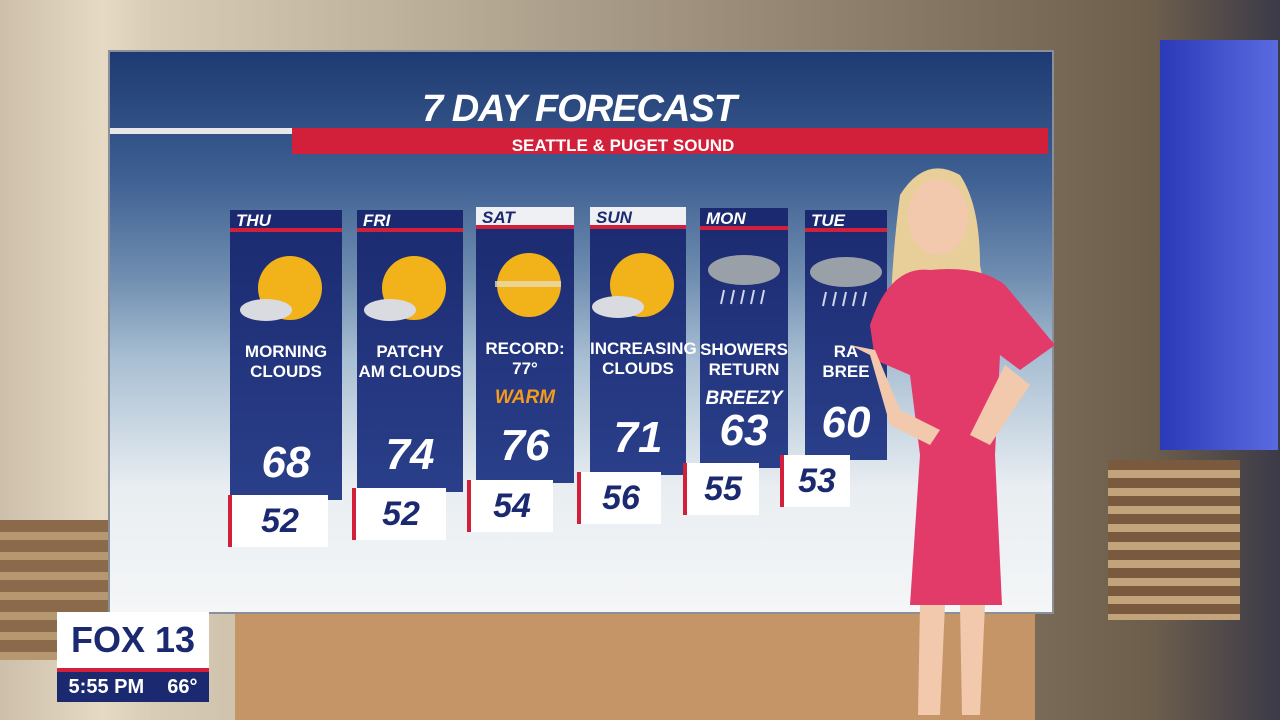  I want to click on logo: FOX 13, so click(133, 642).